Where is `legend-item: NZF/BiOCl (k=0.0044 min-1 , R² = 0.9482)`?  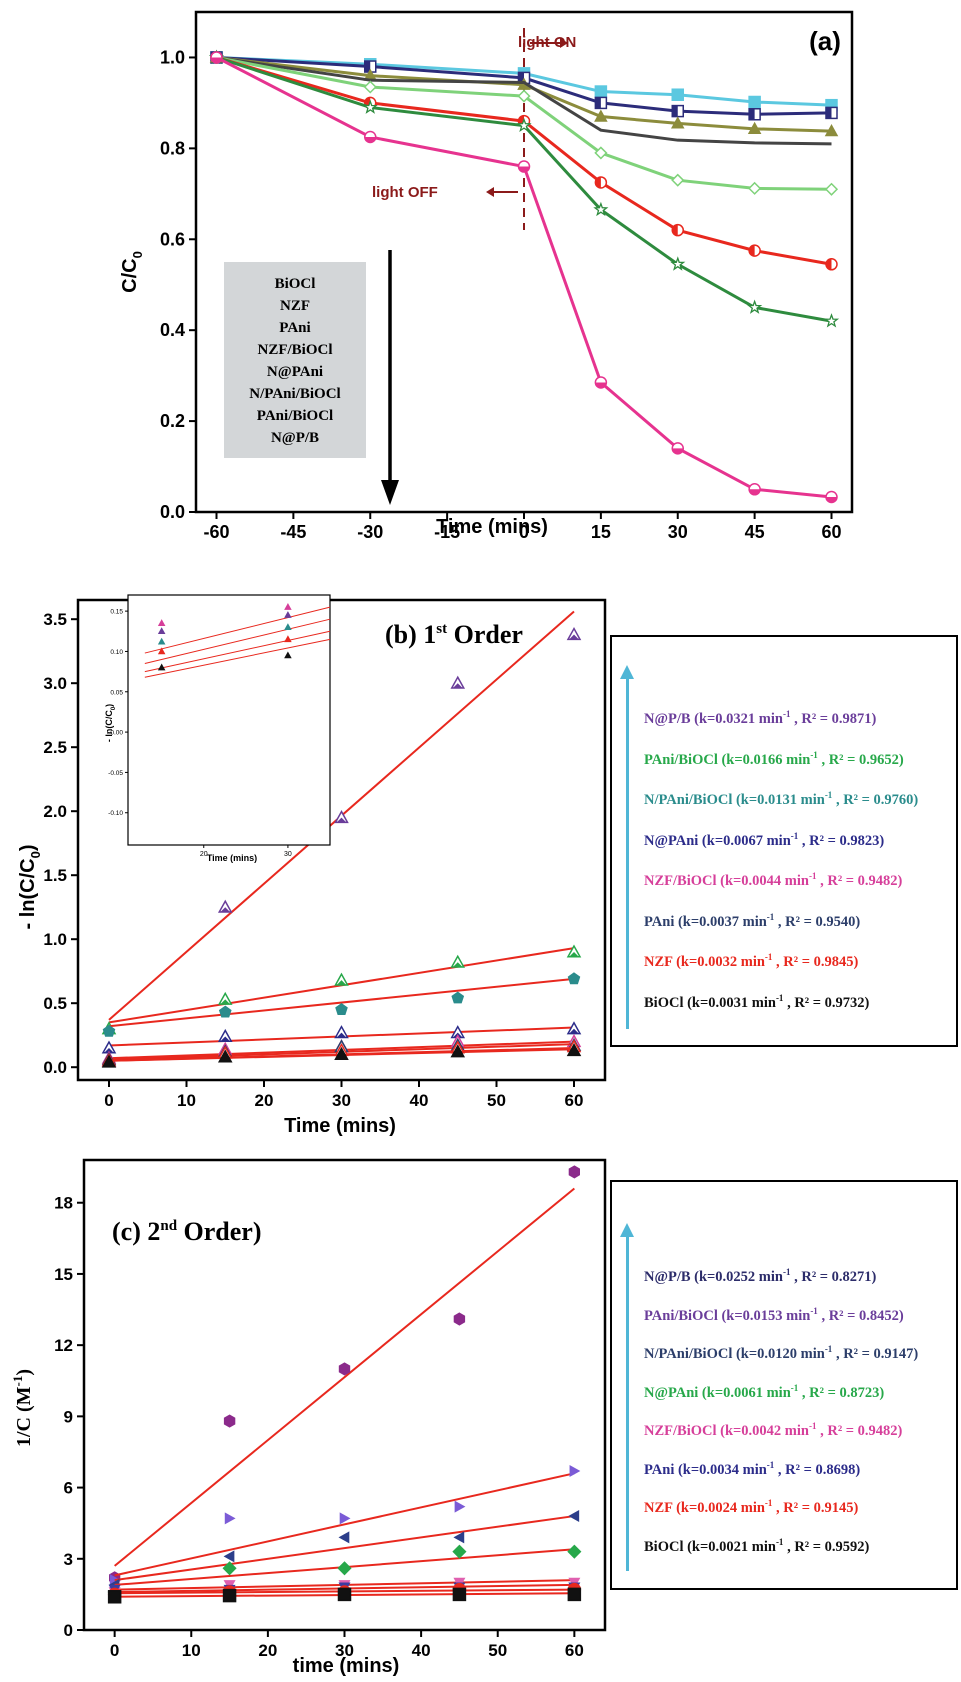
legend-item: NZF/BiOCl (k=0.0044 min-1 , R² = 0.9482) is located at coordinates (773, 880).